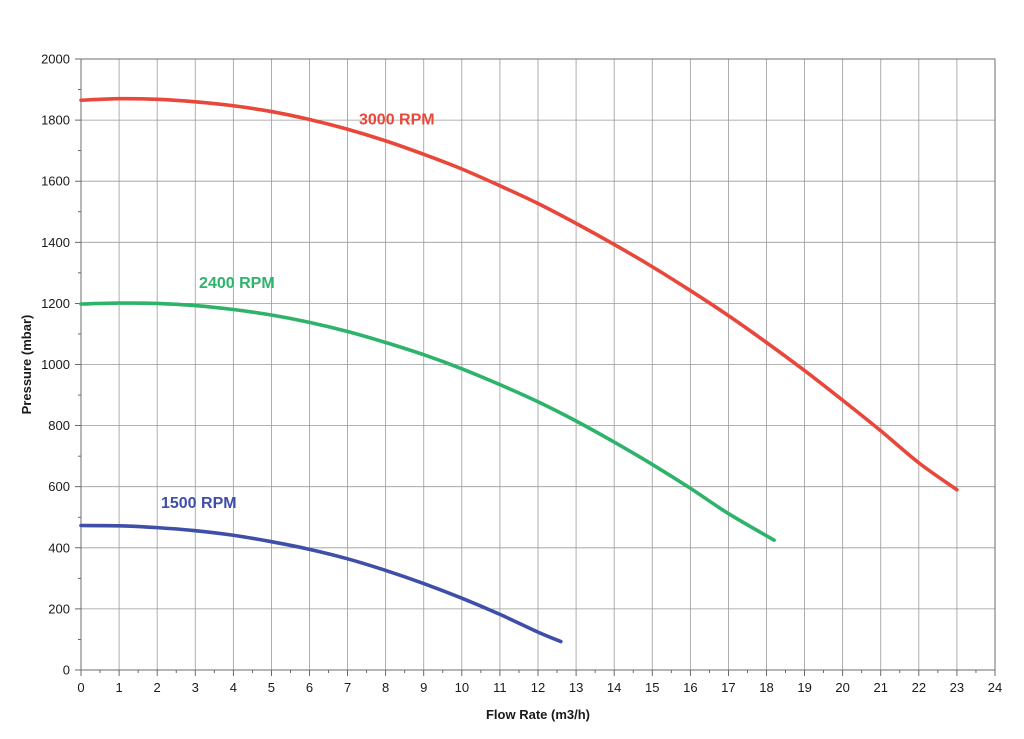 The height and width of the screenshot is (739, 1024). I want to click on x-tick-label: 6, so click(309, 687).